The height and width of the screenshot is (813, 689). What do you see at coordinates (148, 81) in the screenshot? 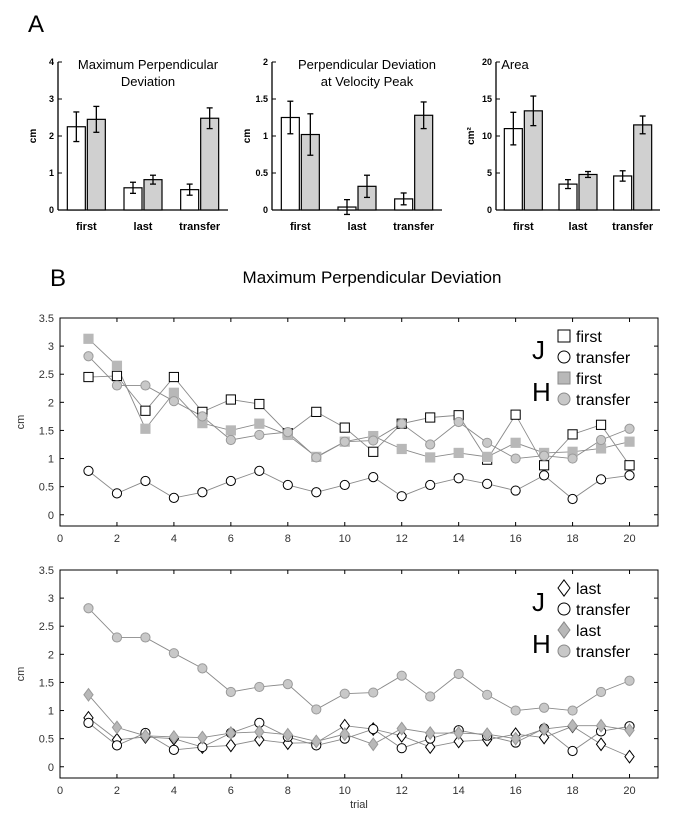
I see `chart-title-line: Deviation` at bounding box center [148, 81].